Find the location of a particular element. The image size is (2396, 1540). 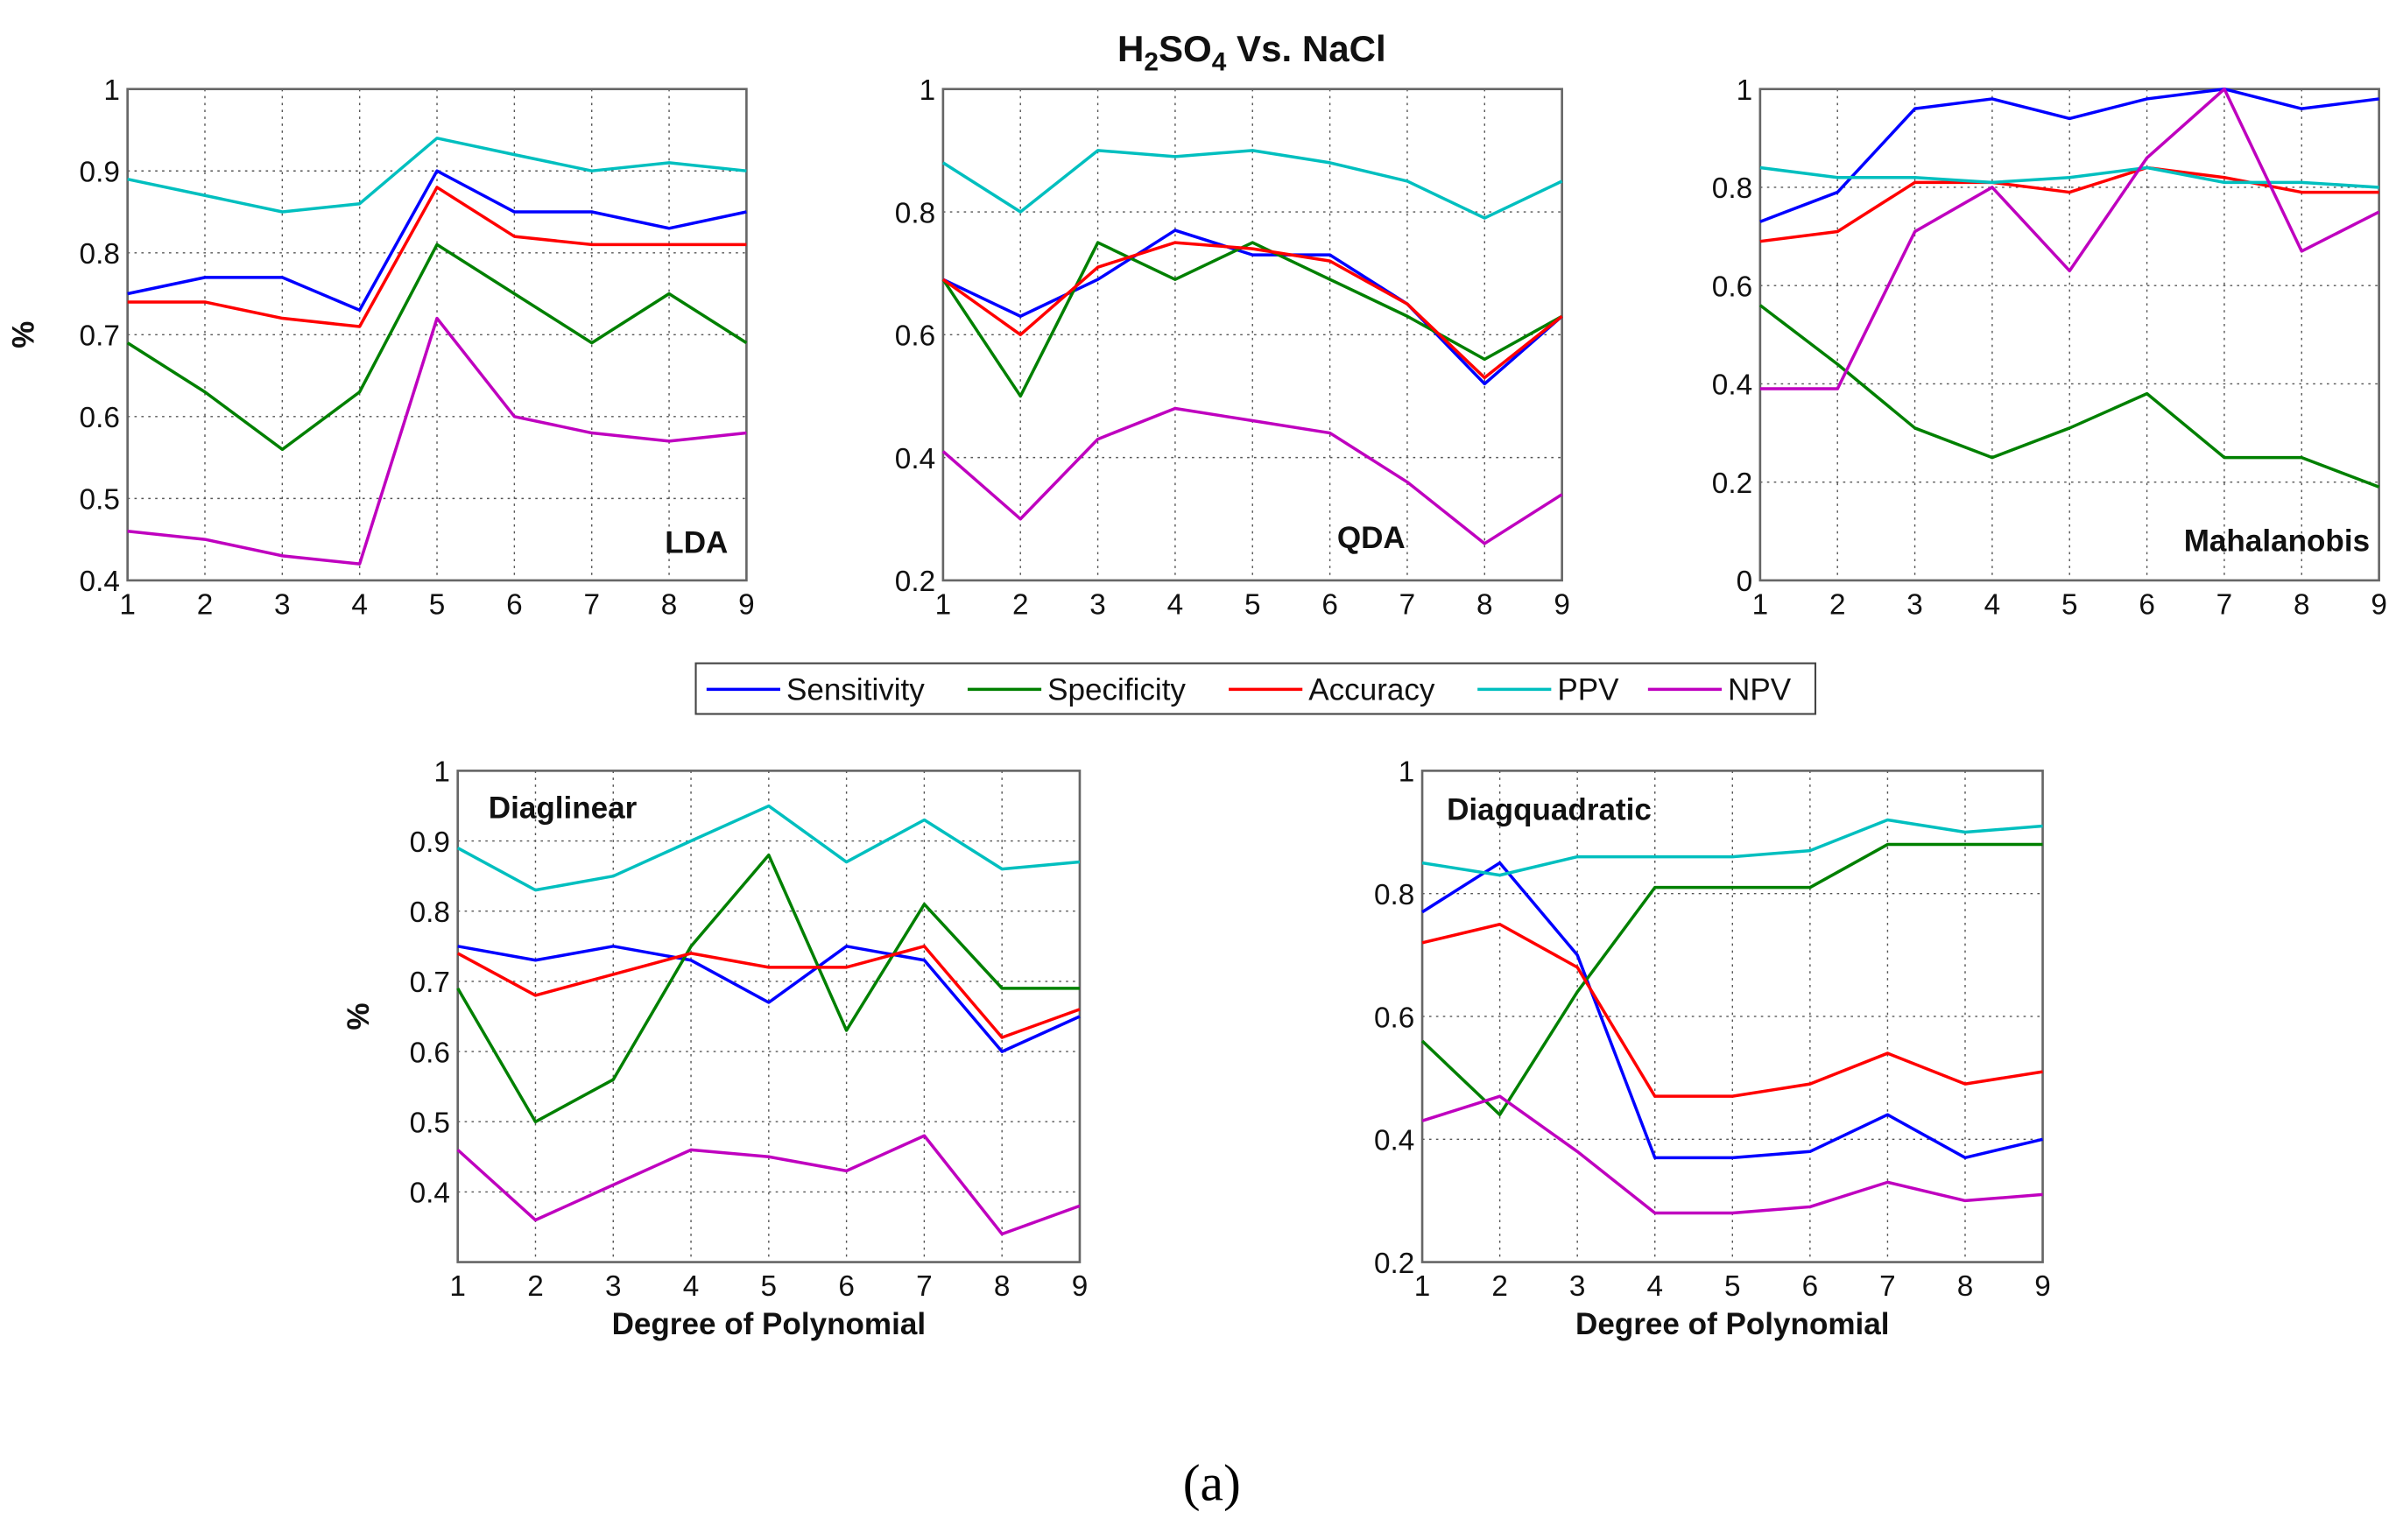

panel-lda: 1 2 3 4 5 6 7 8 9 0.4 0.5 0.6 0.7 0.8 0.9 1 LDA% is located at coordinates (381, 348).